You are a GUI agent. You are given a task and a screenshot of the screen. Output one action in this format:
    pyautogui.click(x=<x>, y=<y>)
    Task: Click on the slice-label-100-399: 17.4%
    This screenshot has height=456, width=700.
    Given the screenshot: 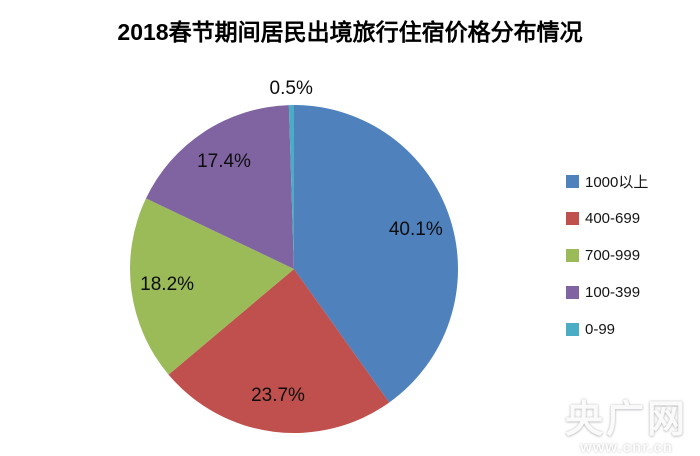 What is the action you would take?
    pyautogui.click(x=224, y=161)
    